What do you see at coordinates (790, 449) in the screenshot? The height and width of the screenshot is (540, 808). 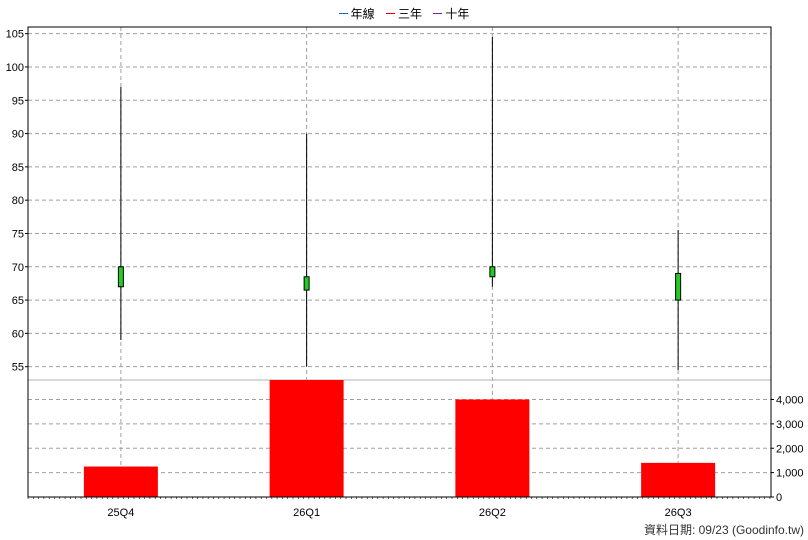 I see `volume-tick-label: 2,000` at bounding box center [790, 449].